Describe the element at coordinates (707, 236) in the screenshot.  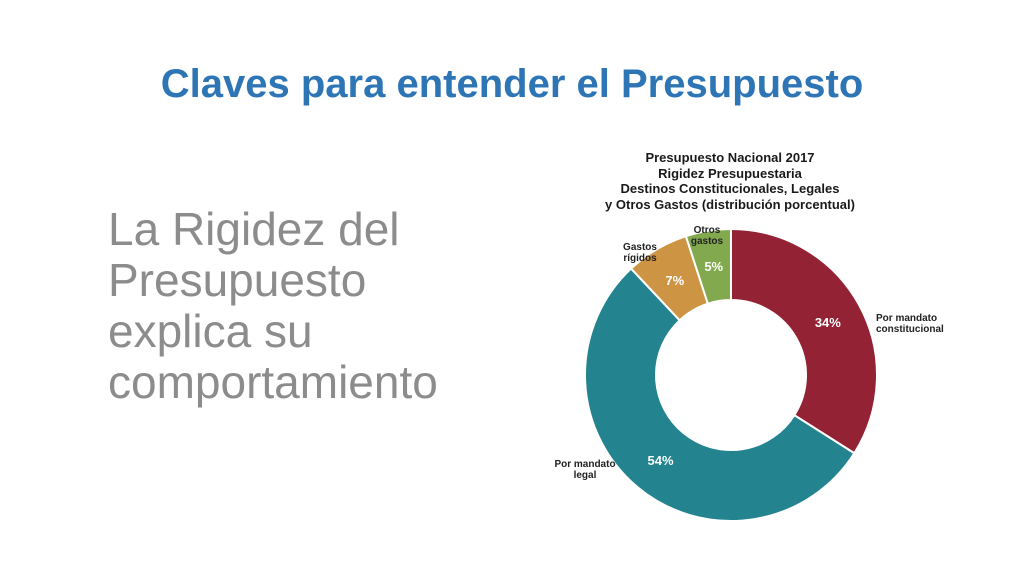
I see `slice-category-label: Otros gastos` at that location.